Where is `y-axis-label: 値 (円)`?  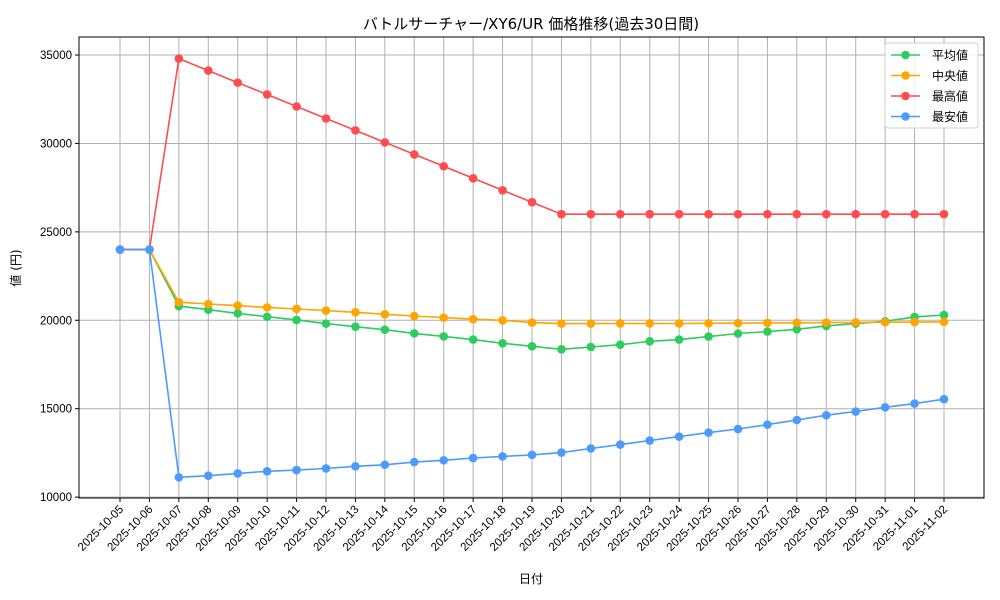
y-axis-label: 値 (円) is located at coordinates (15, 267).